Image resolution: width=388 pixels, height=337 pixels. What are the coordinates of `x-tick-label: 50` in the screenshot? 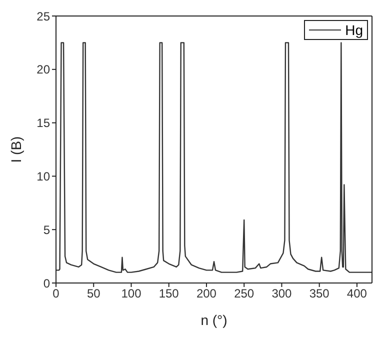 It's located at (93, 293).